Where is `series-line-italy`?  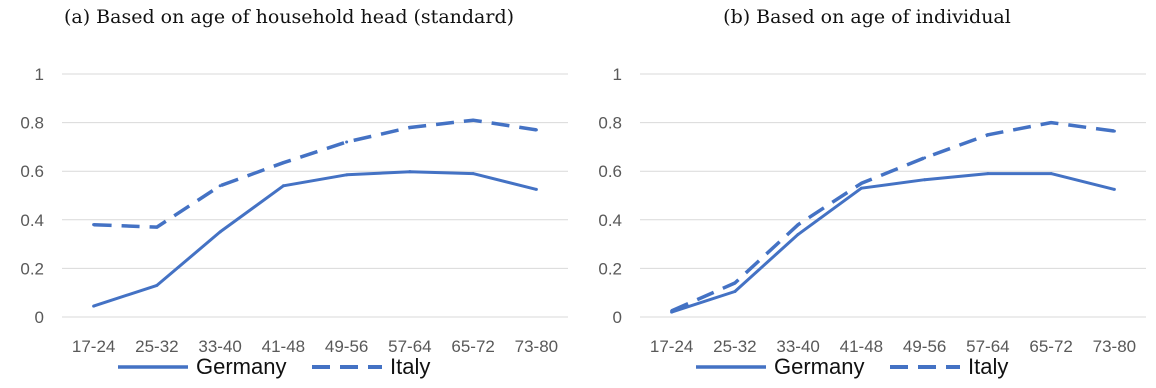 series-line-italy is located at coordinates (315, 173).